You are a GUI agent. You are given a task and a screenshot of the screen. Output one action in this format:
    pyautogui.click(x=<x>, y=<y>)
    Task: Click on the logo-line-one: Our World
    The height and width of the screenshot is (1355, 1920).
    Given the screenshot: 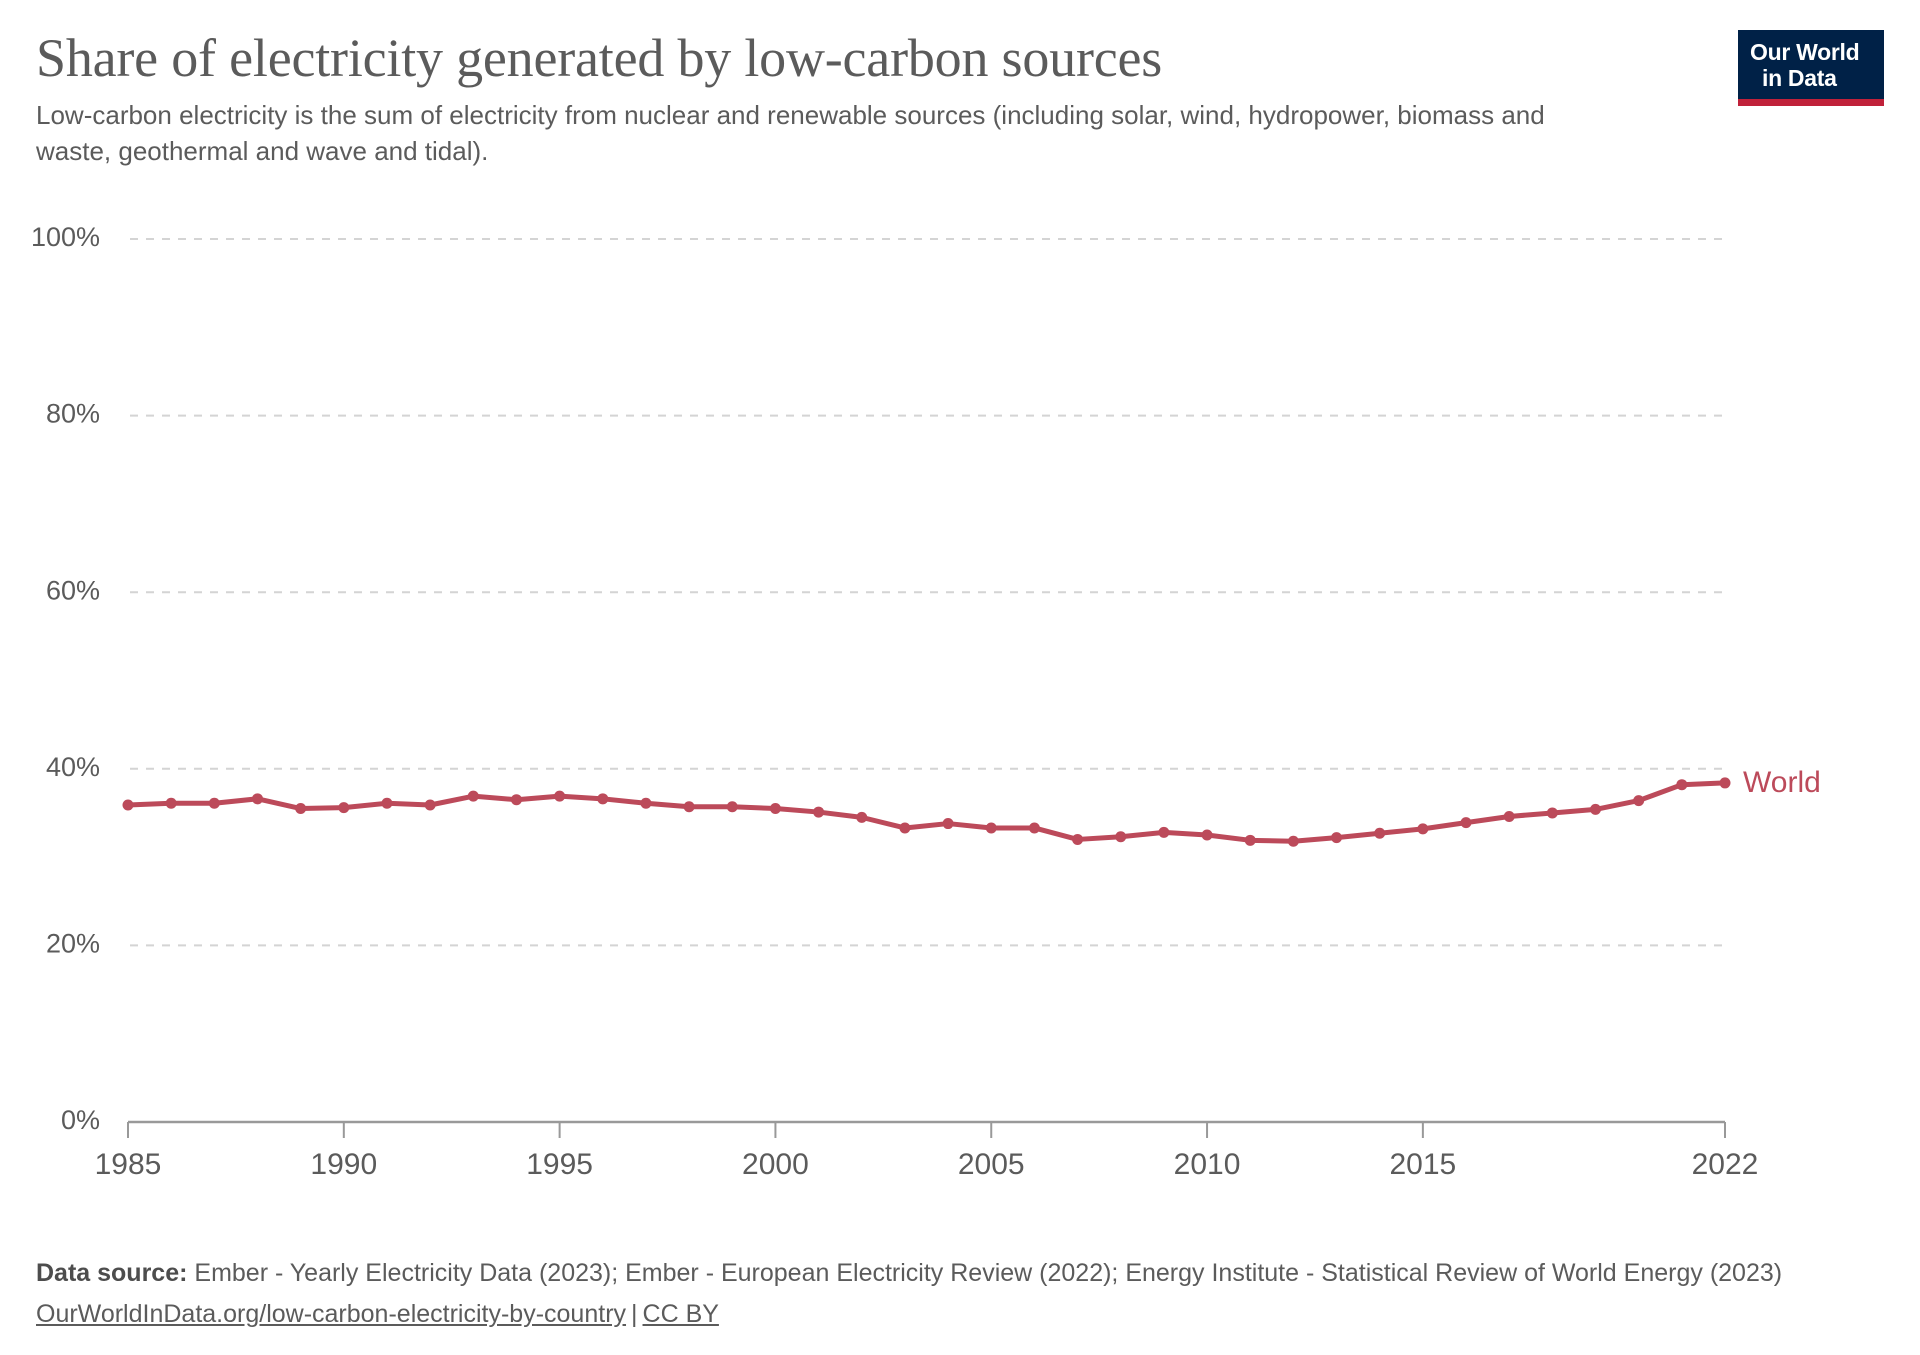 What is the action you would take?
    pyautogui.click(x=1805, y=52)
    